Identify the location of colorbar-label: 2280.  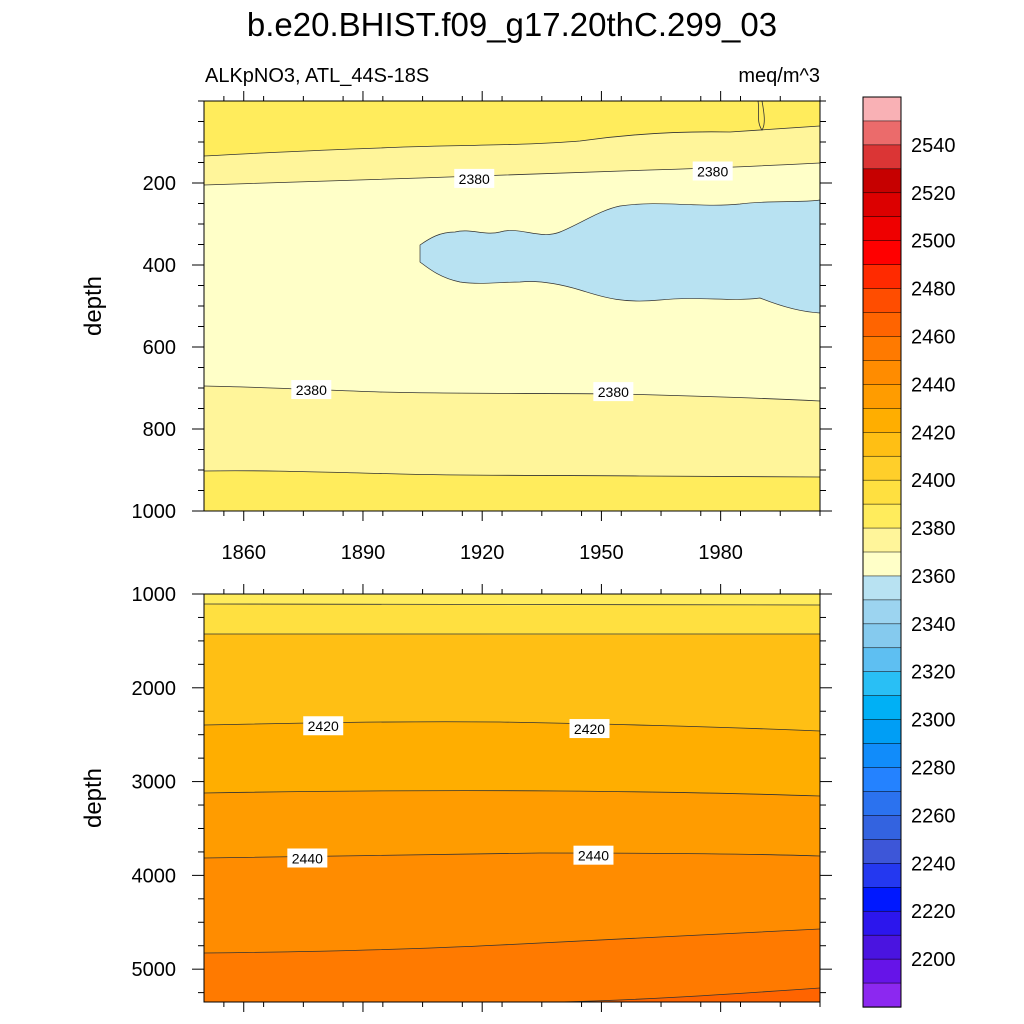
(933, 769).